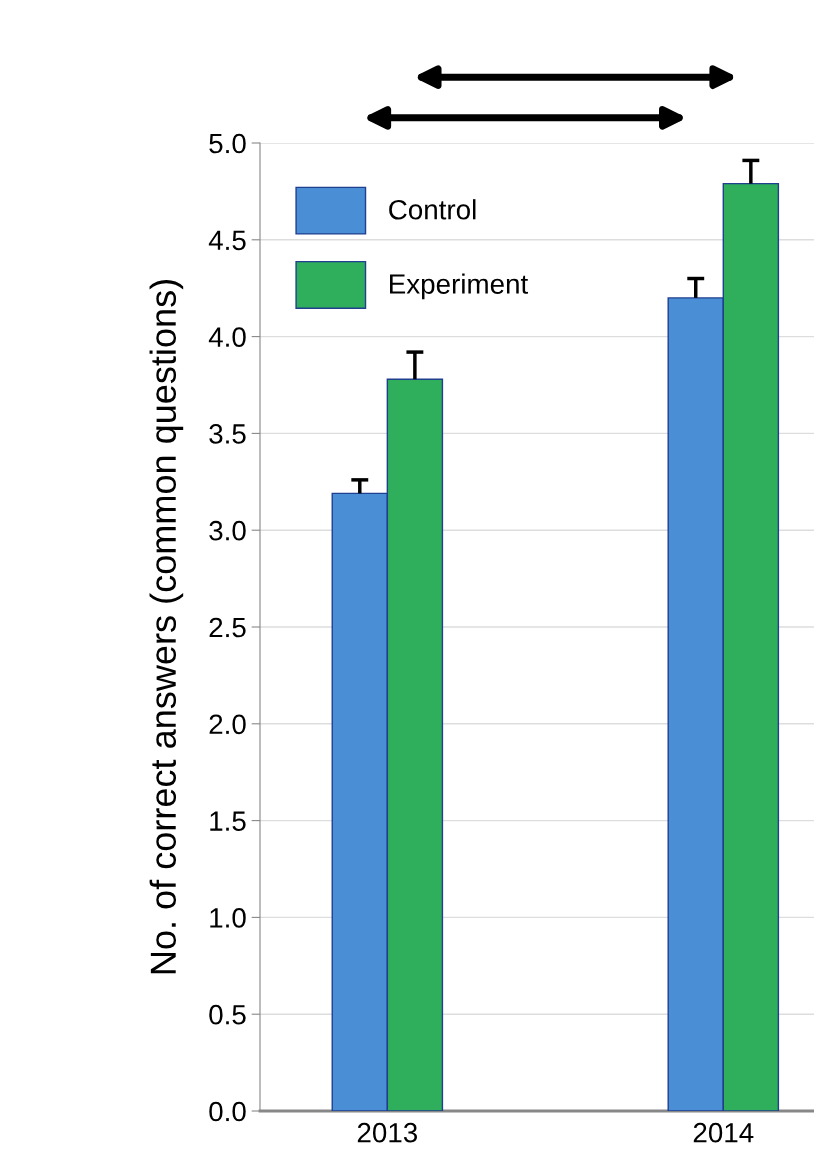 The width and height of the screenshot is (814, 1171). I want to click on y-tick-label: 4.0, so click(227, 337).